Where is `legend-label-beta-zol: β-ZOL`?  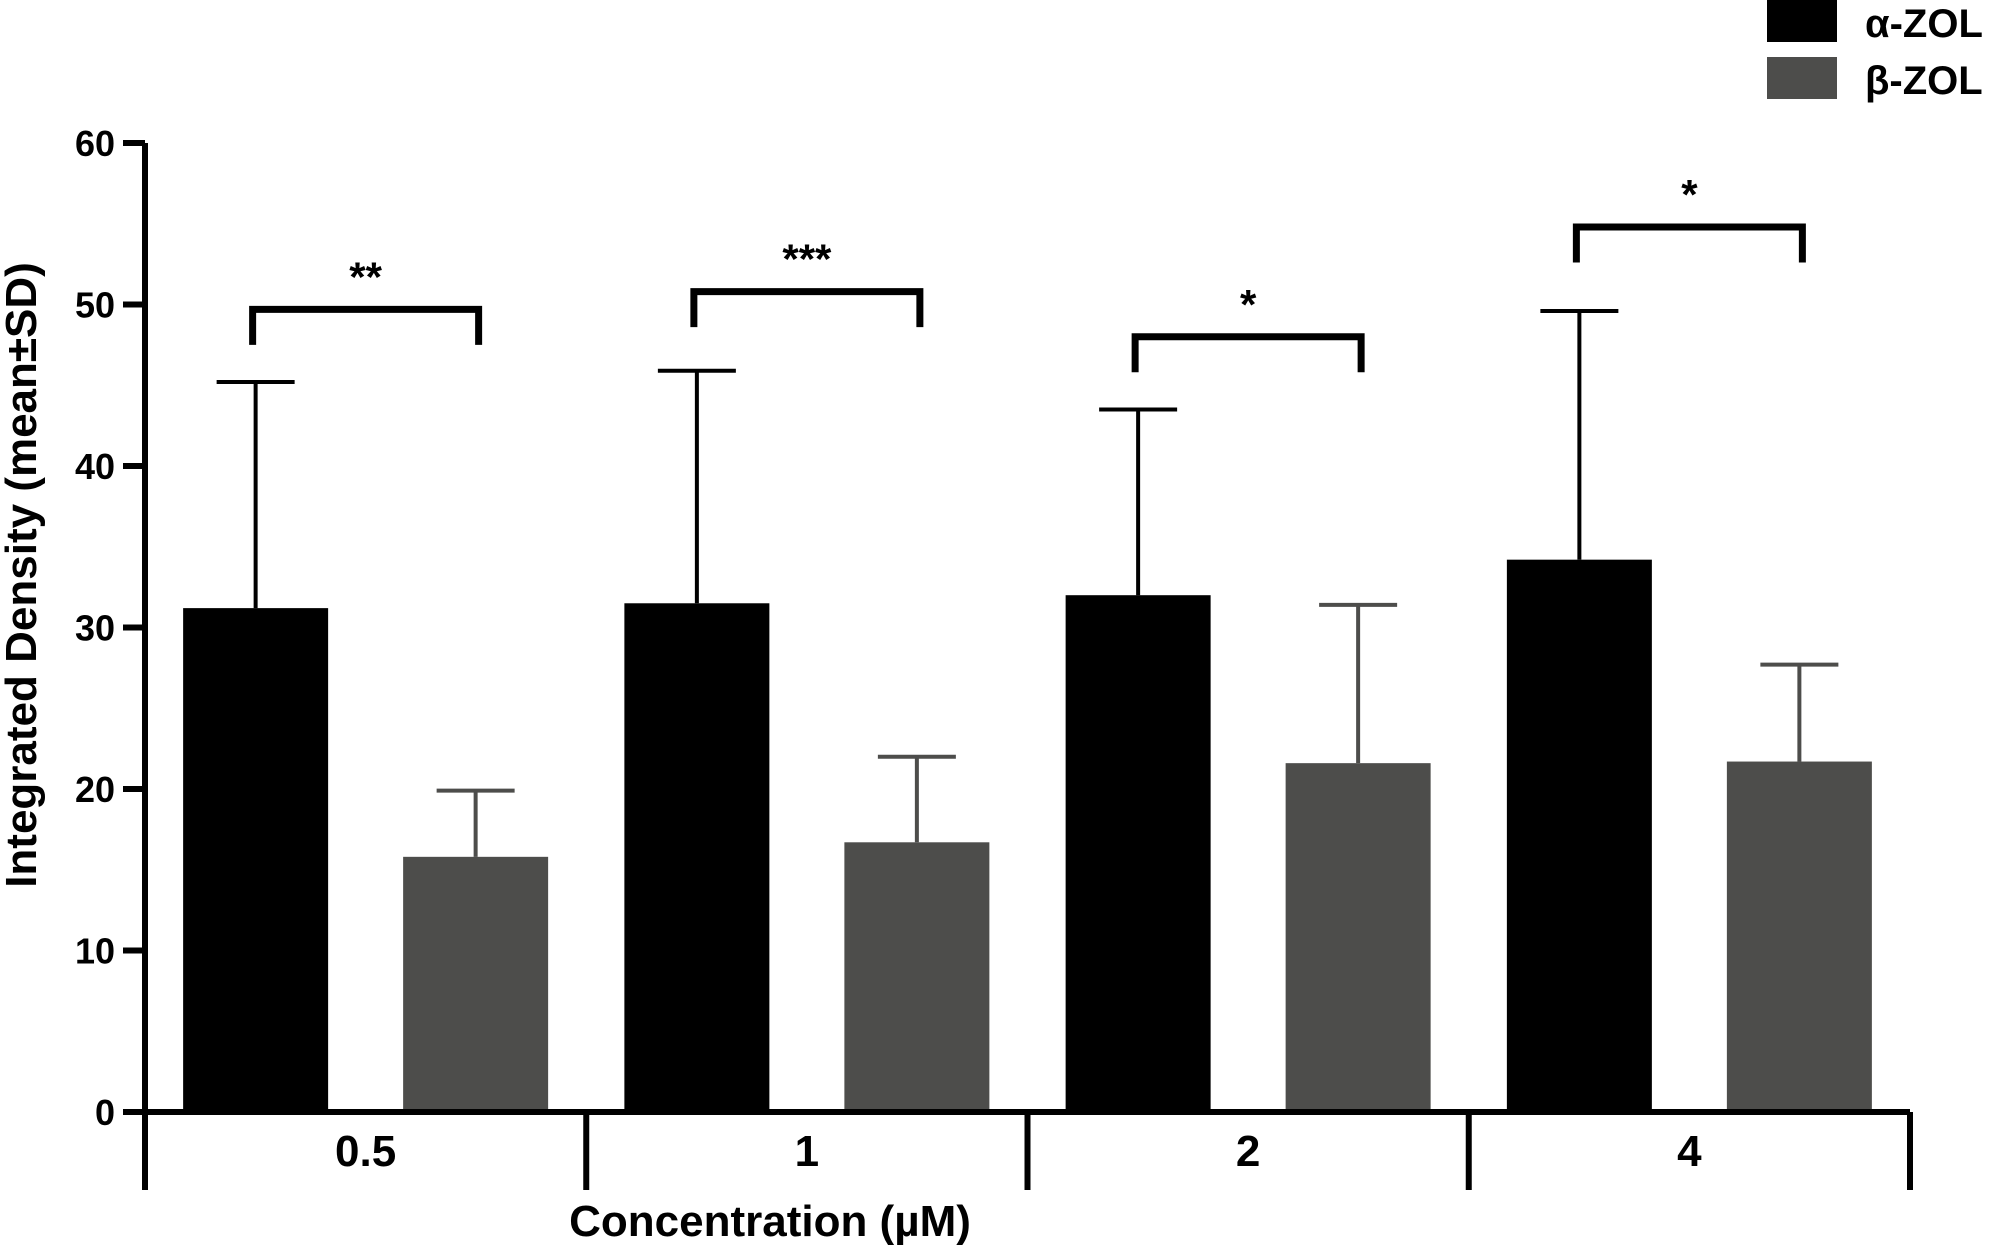
legend-label-beta-zol: β-ZOL is located at coordinates (1924, 81).